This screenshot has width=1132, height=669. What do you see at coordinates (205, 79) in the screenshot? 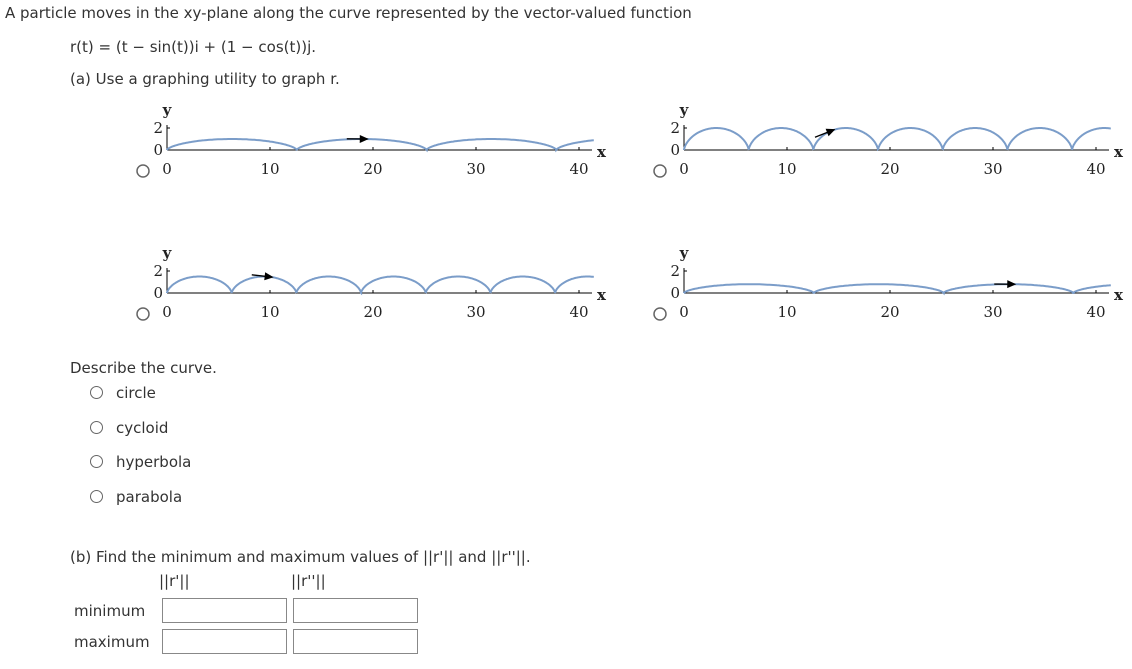
I see `part-a-text: (a) Use a graphing utility to graph r.` at bounding box center [205, 79].